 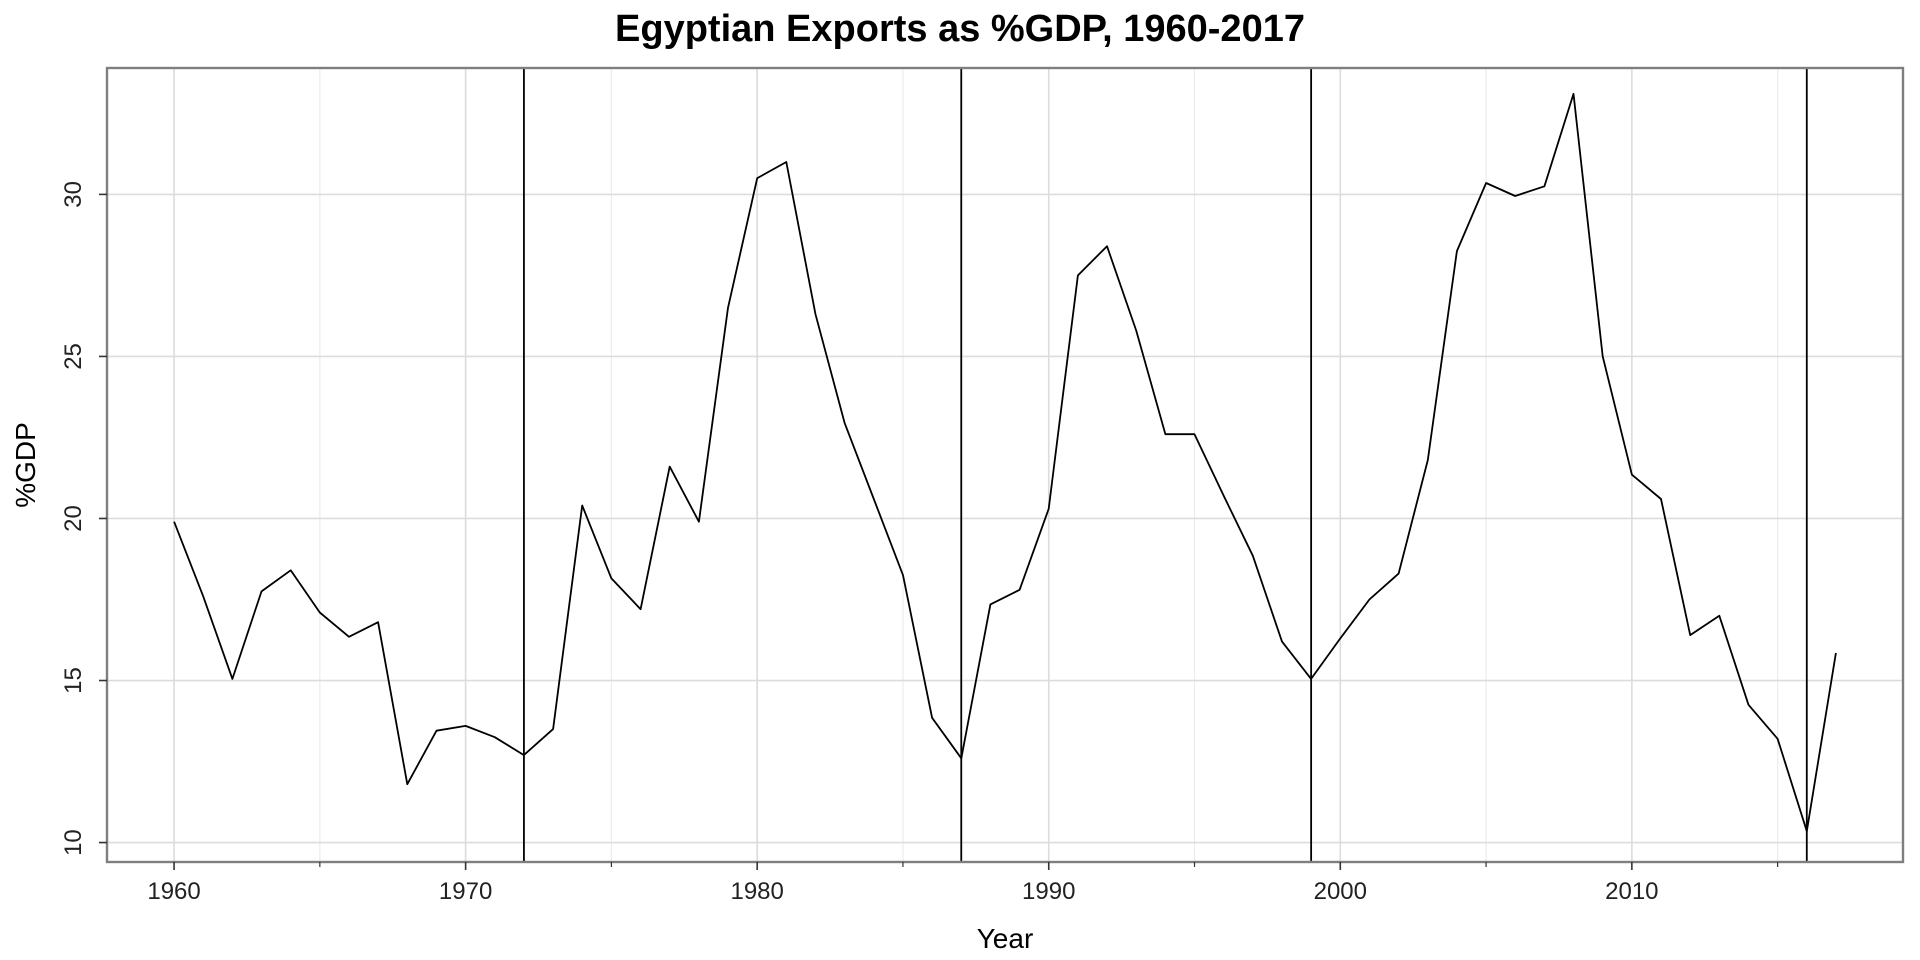 I want to click on x-tick-label: 1970, so click(x=465, y=891).